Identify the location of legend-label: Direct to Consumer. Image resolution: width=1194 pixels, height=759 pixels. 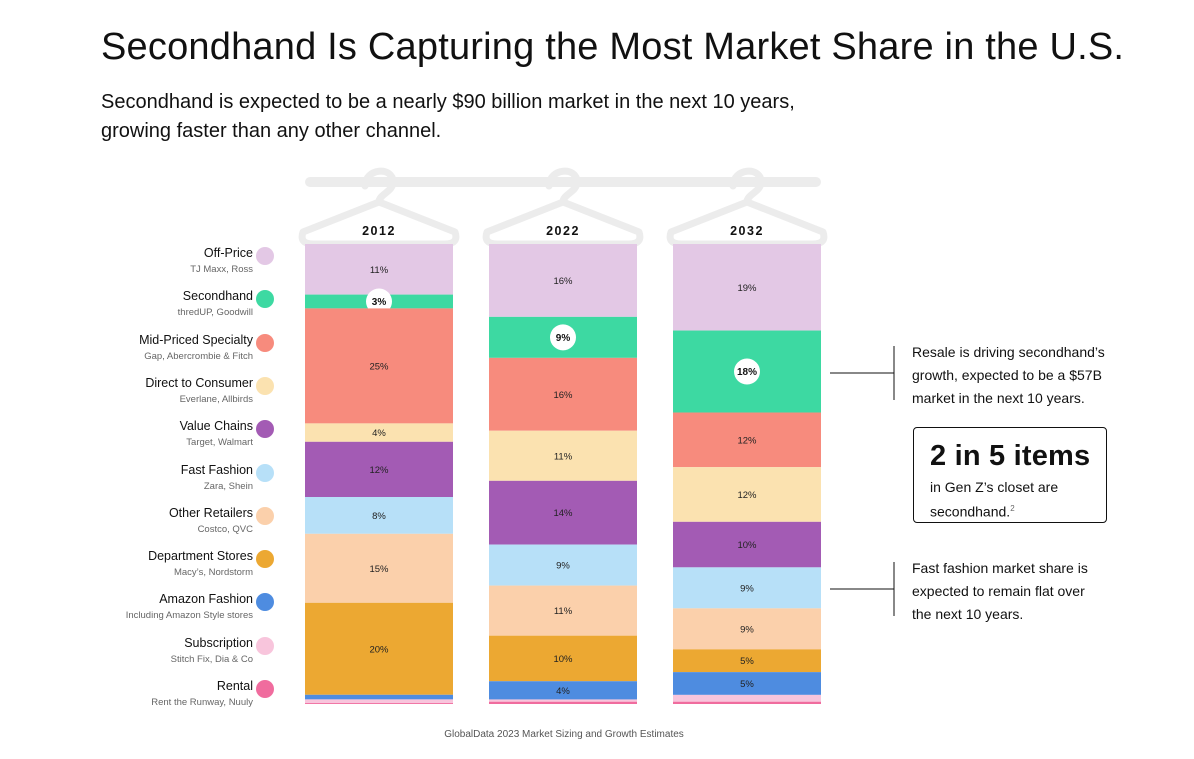
(199, 382).